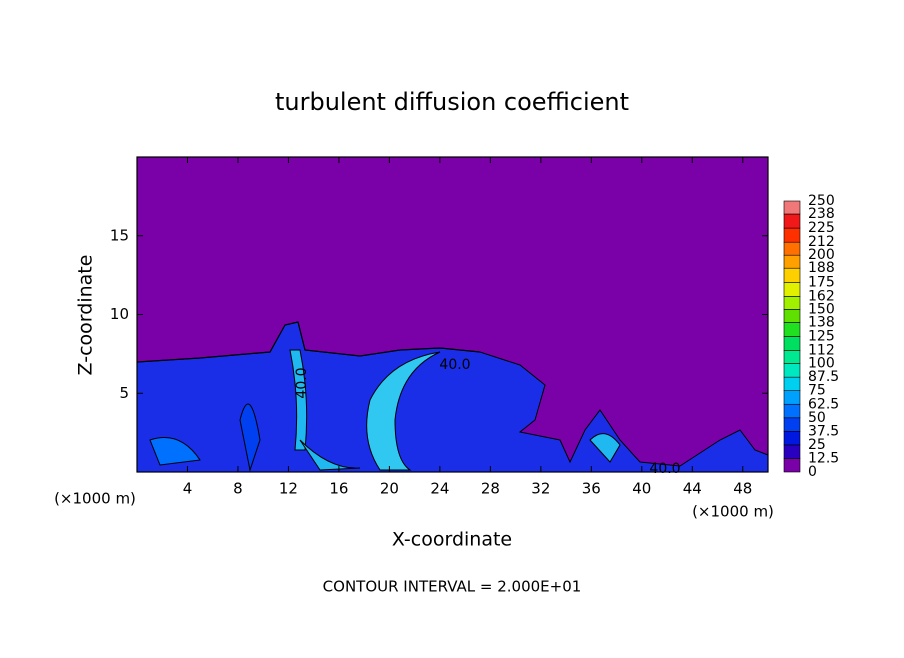 Image resolution: width=904 pixels, height=658 pixels. I want to click on colorbar-label: 112, so click(821, 351).